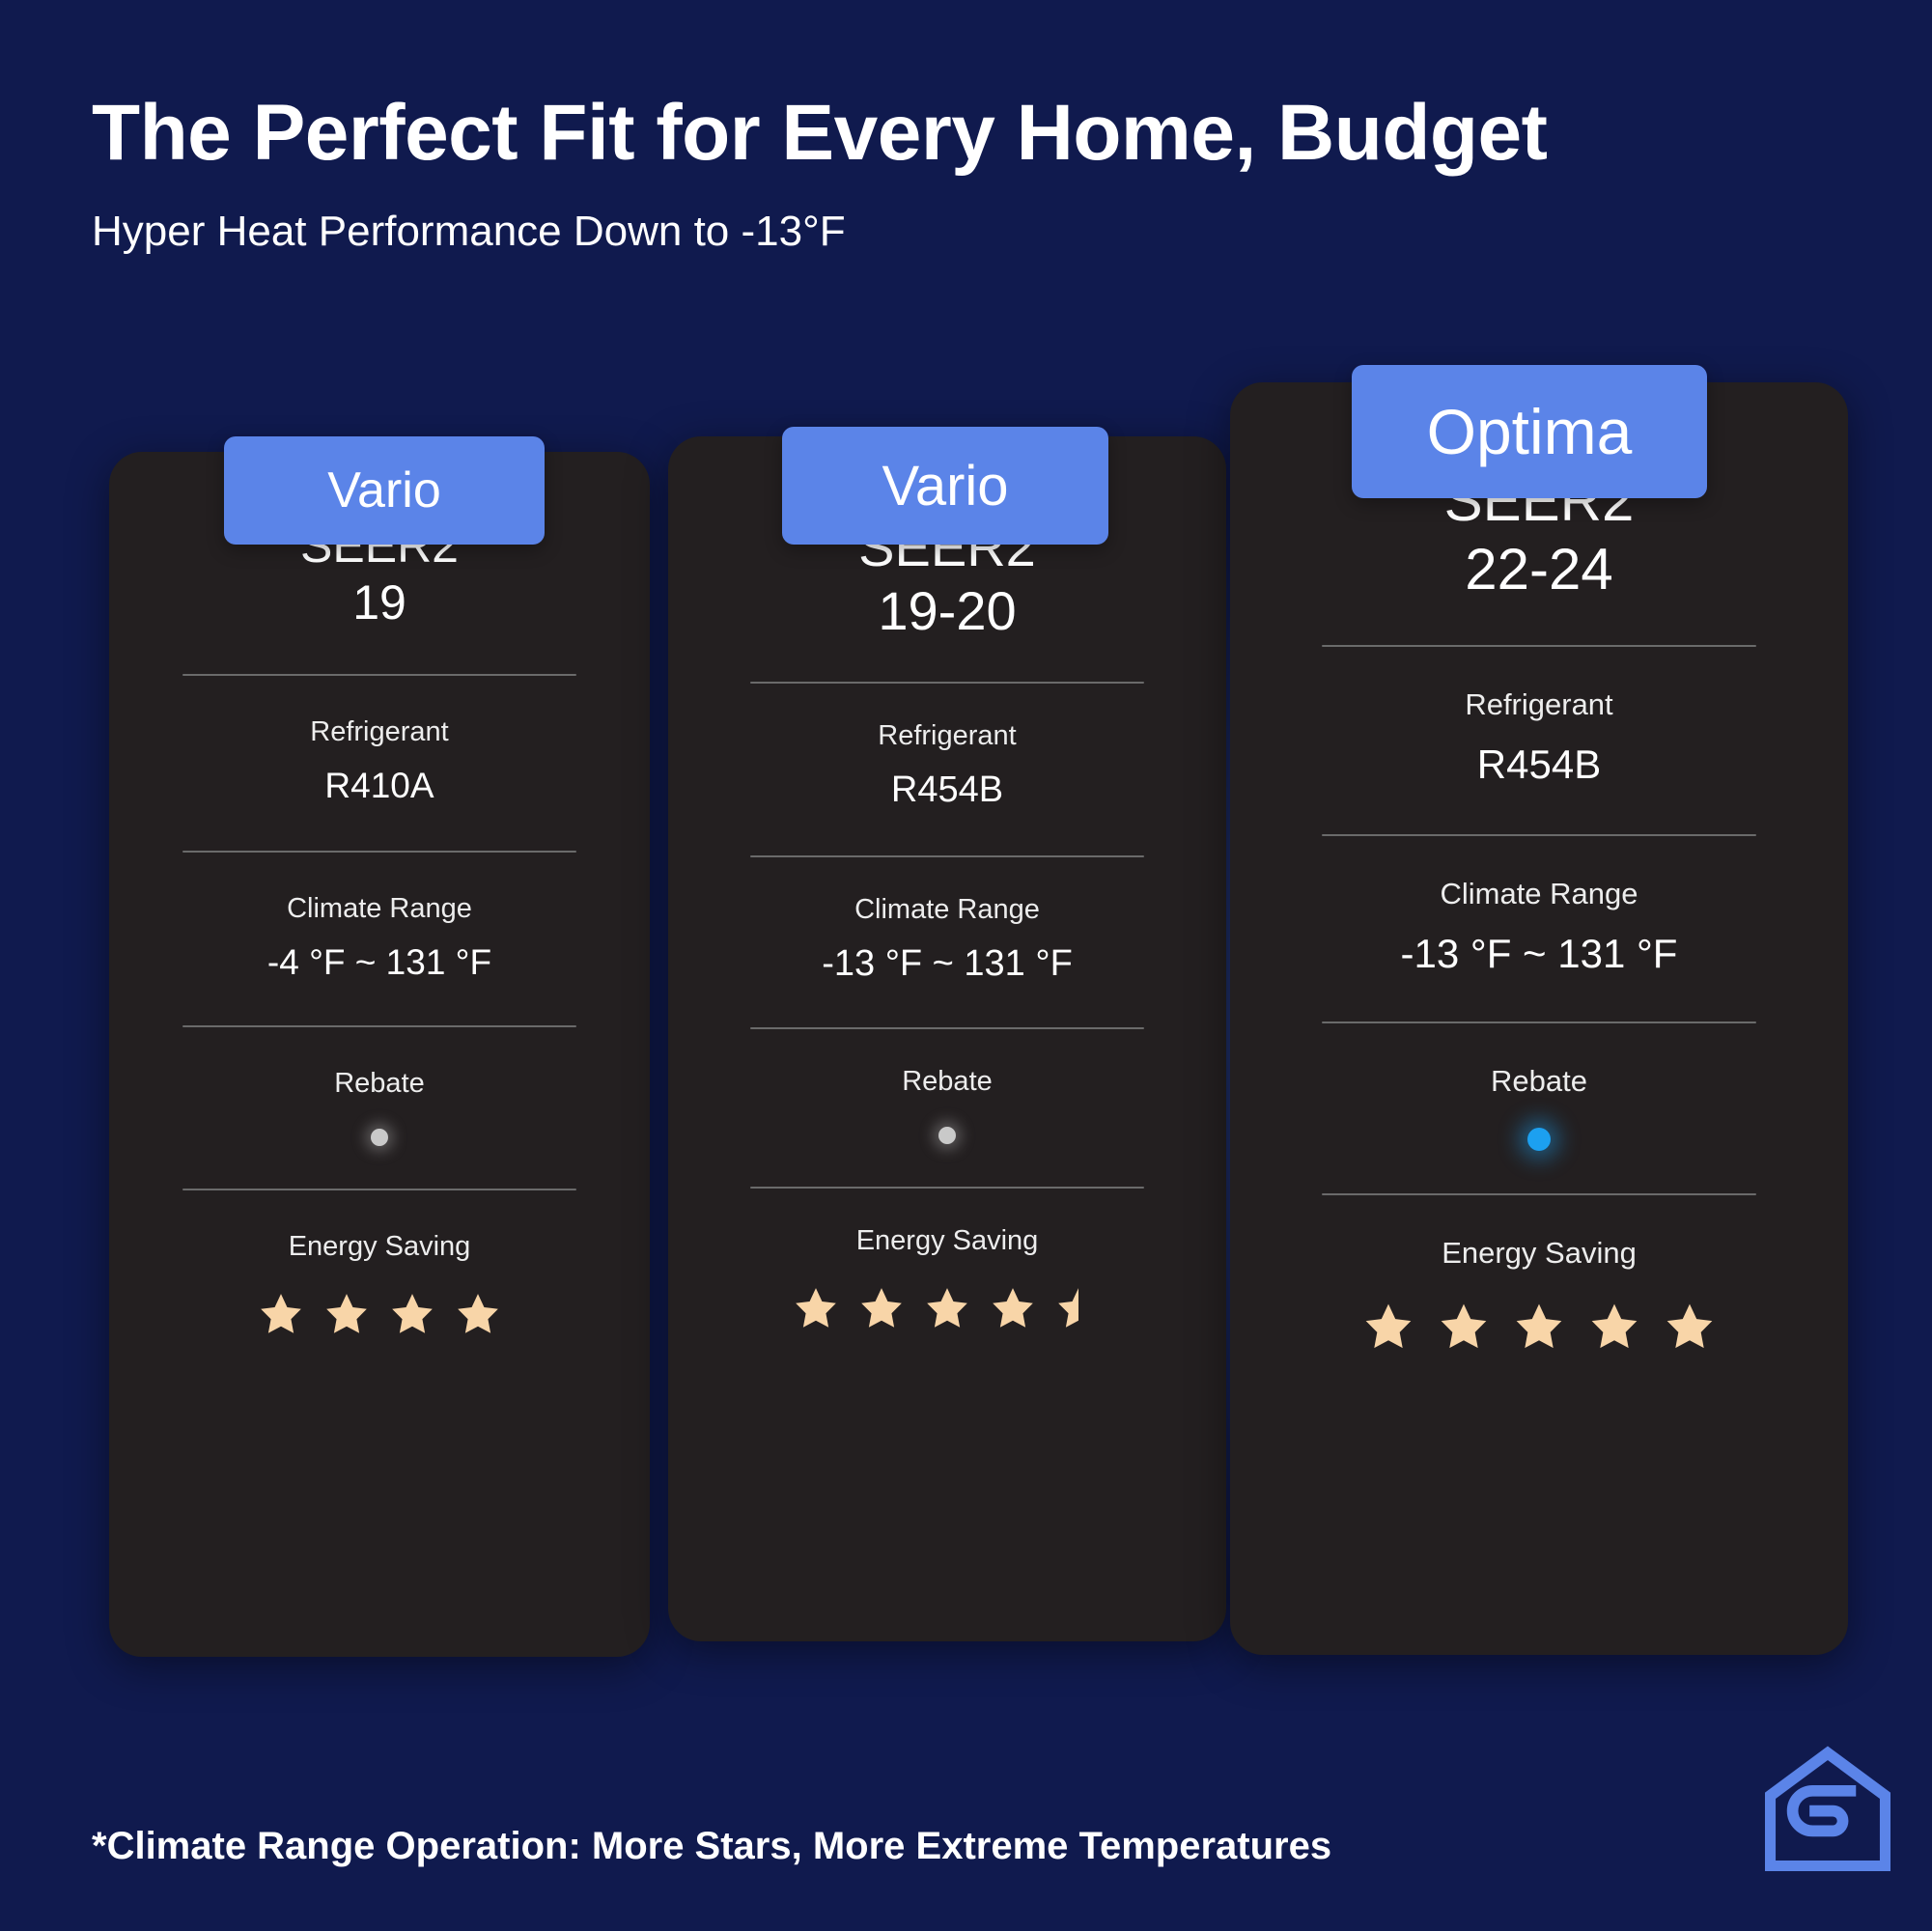  Describe the element at coordinates (469, 232) in the screenshot. I see `page-subtitle: Hyper Heat Performance Down to -13°F` at that location.